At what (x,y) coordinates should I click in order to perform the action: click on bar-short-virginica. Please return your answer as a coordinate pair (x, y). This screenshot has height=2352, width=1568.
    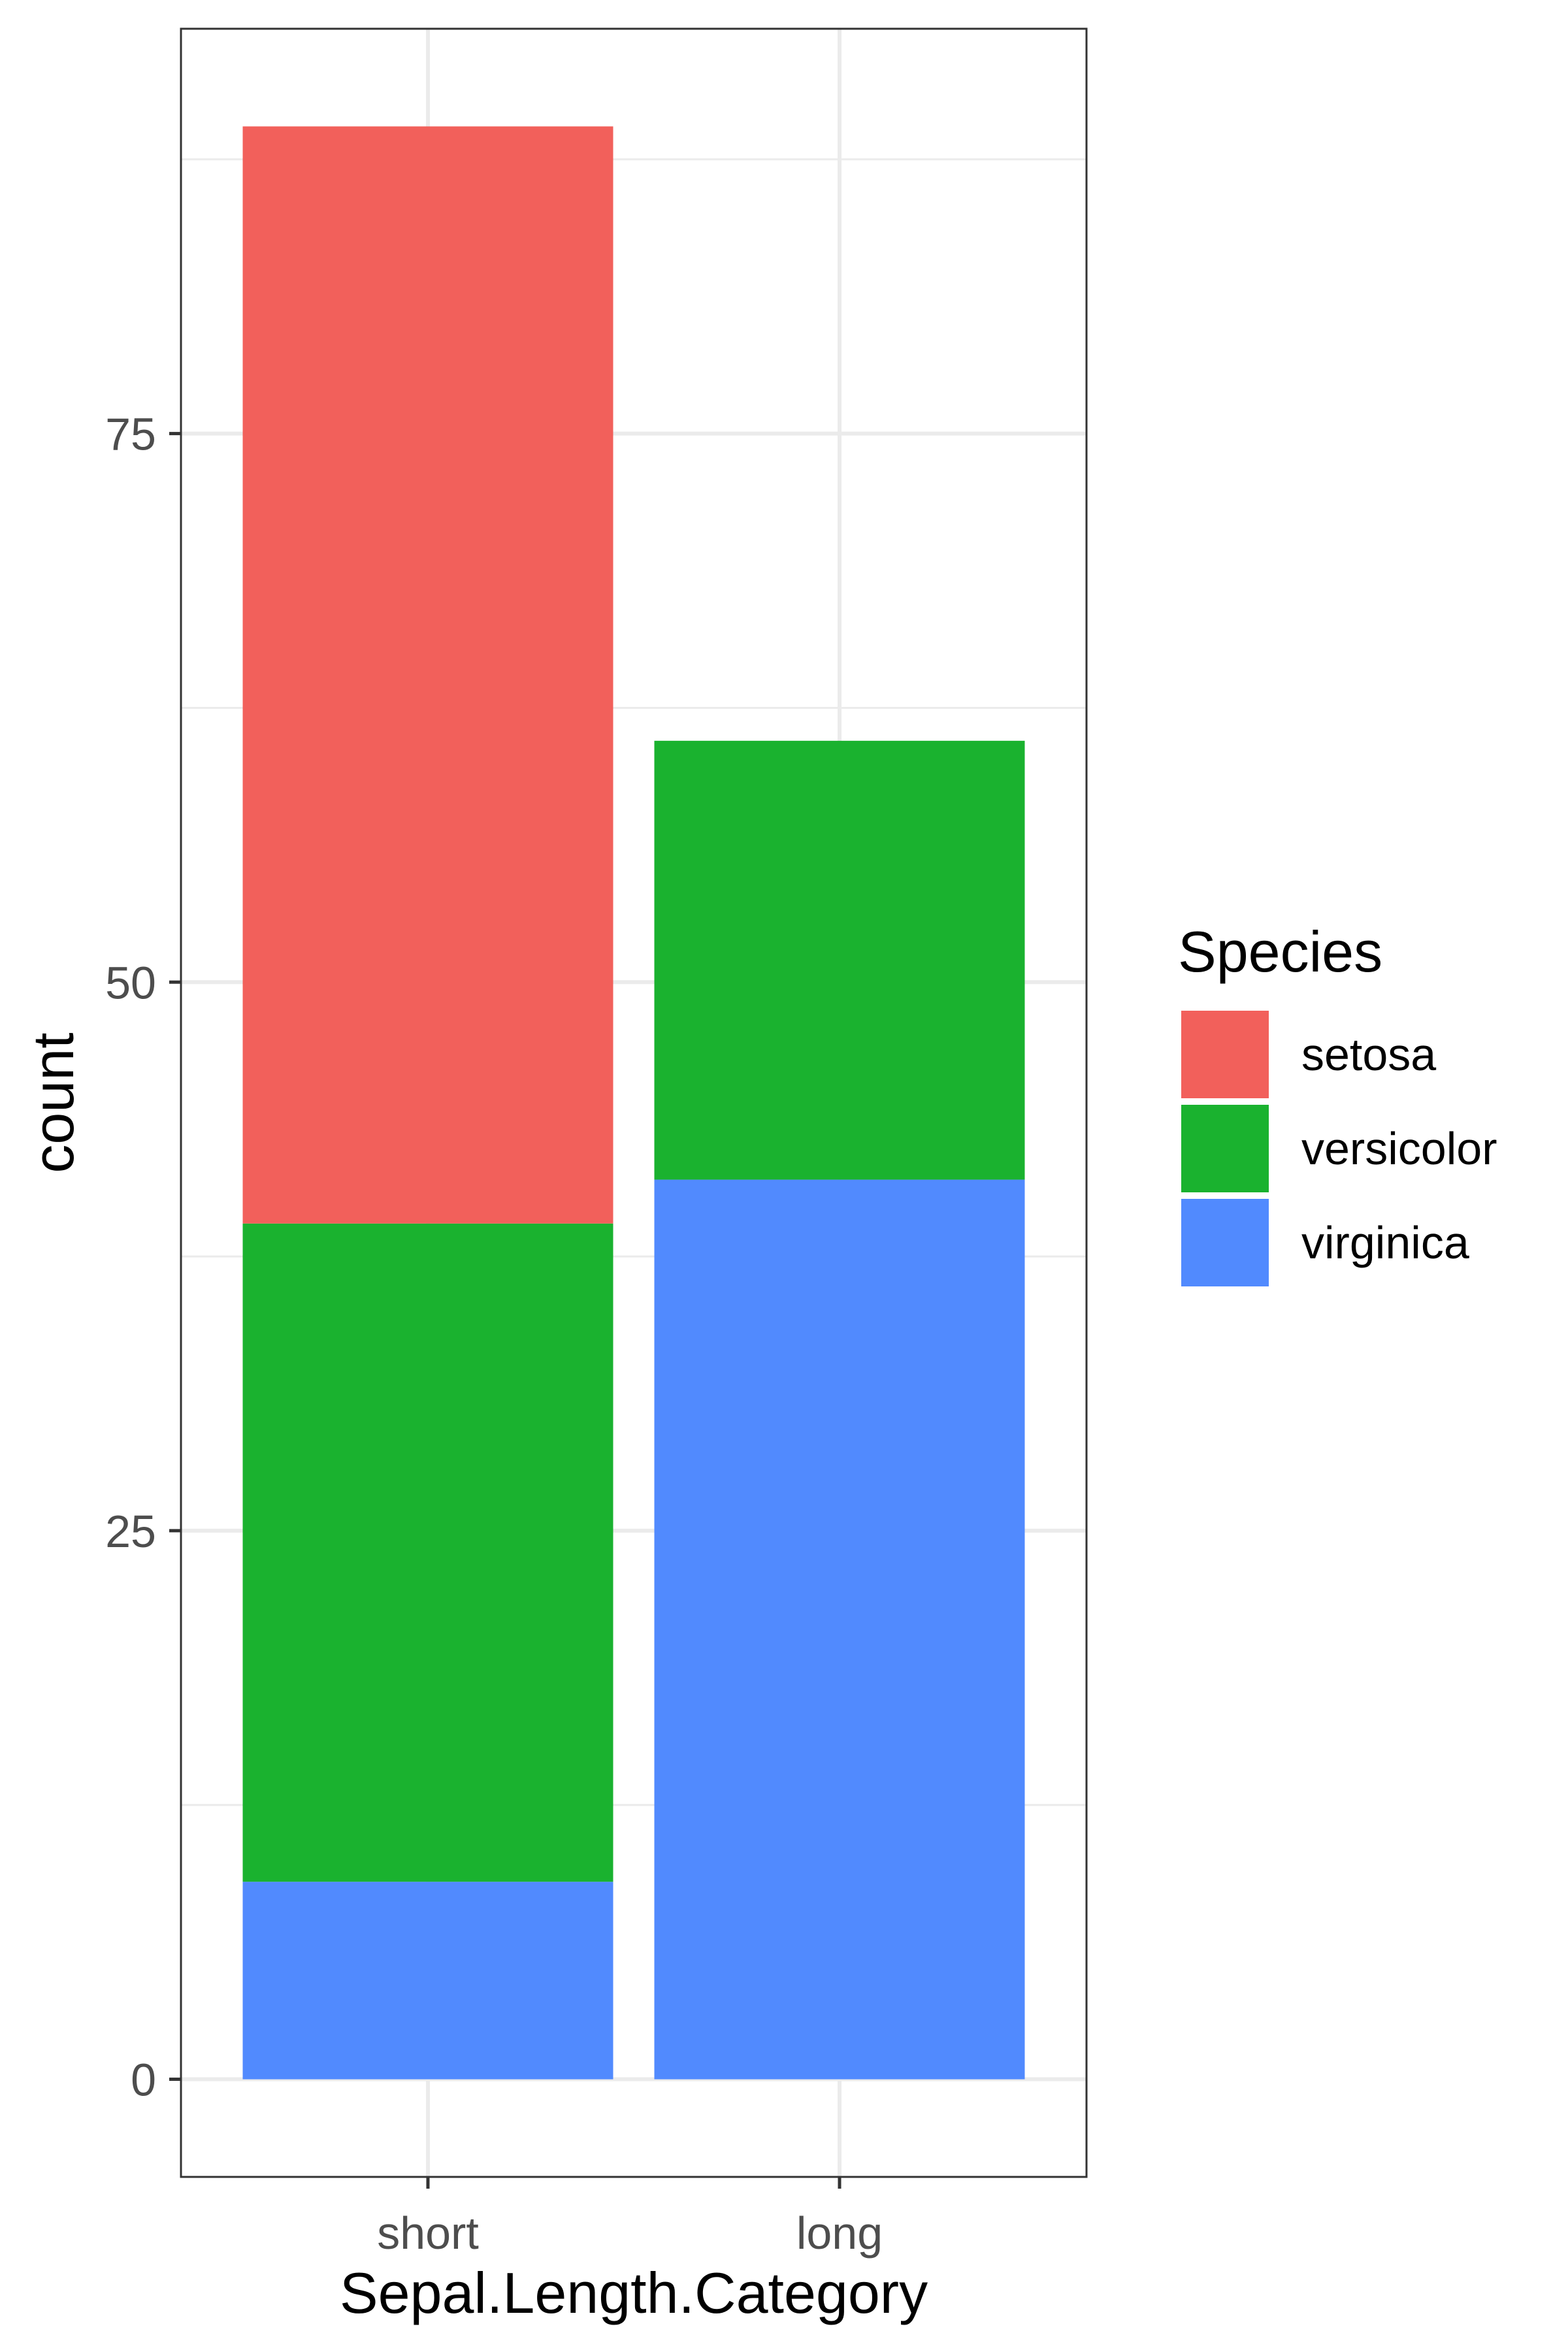
    Looking at the image, I should click on (427, 1981).